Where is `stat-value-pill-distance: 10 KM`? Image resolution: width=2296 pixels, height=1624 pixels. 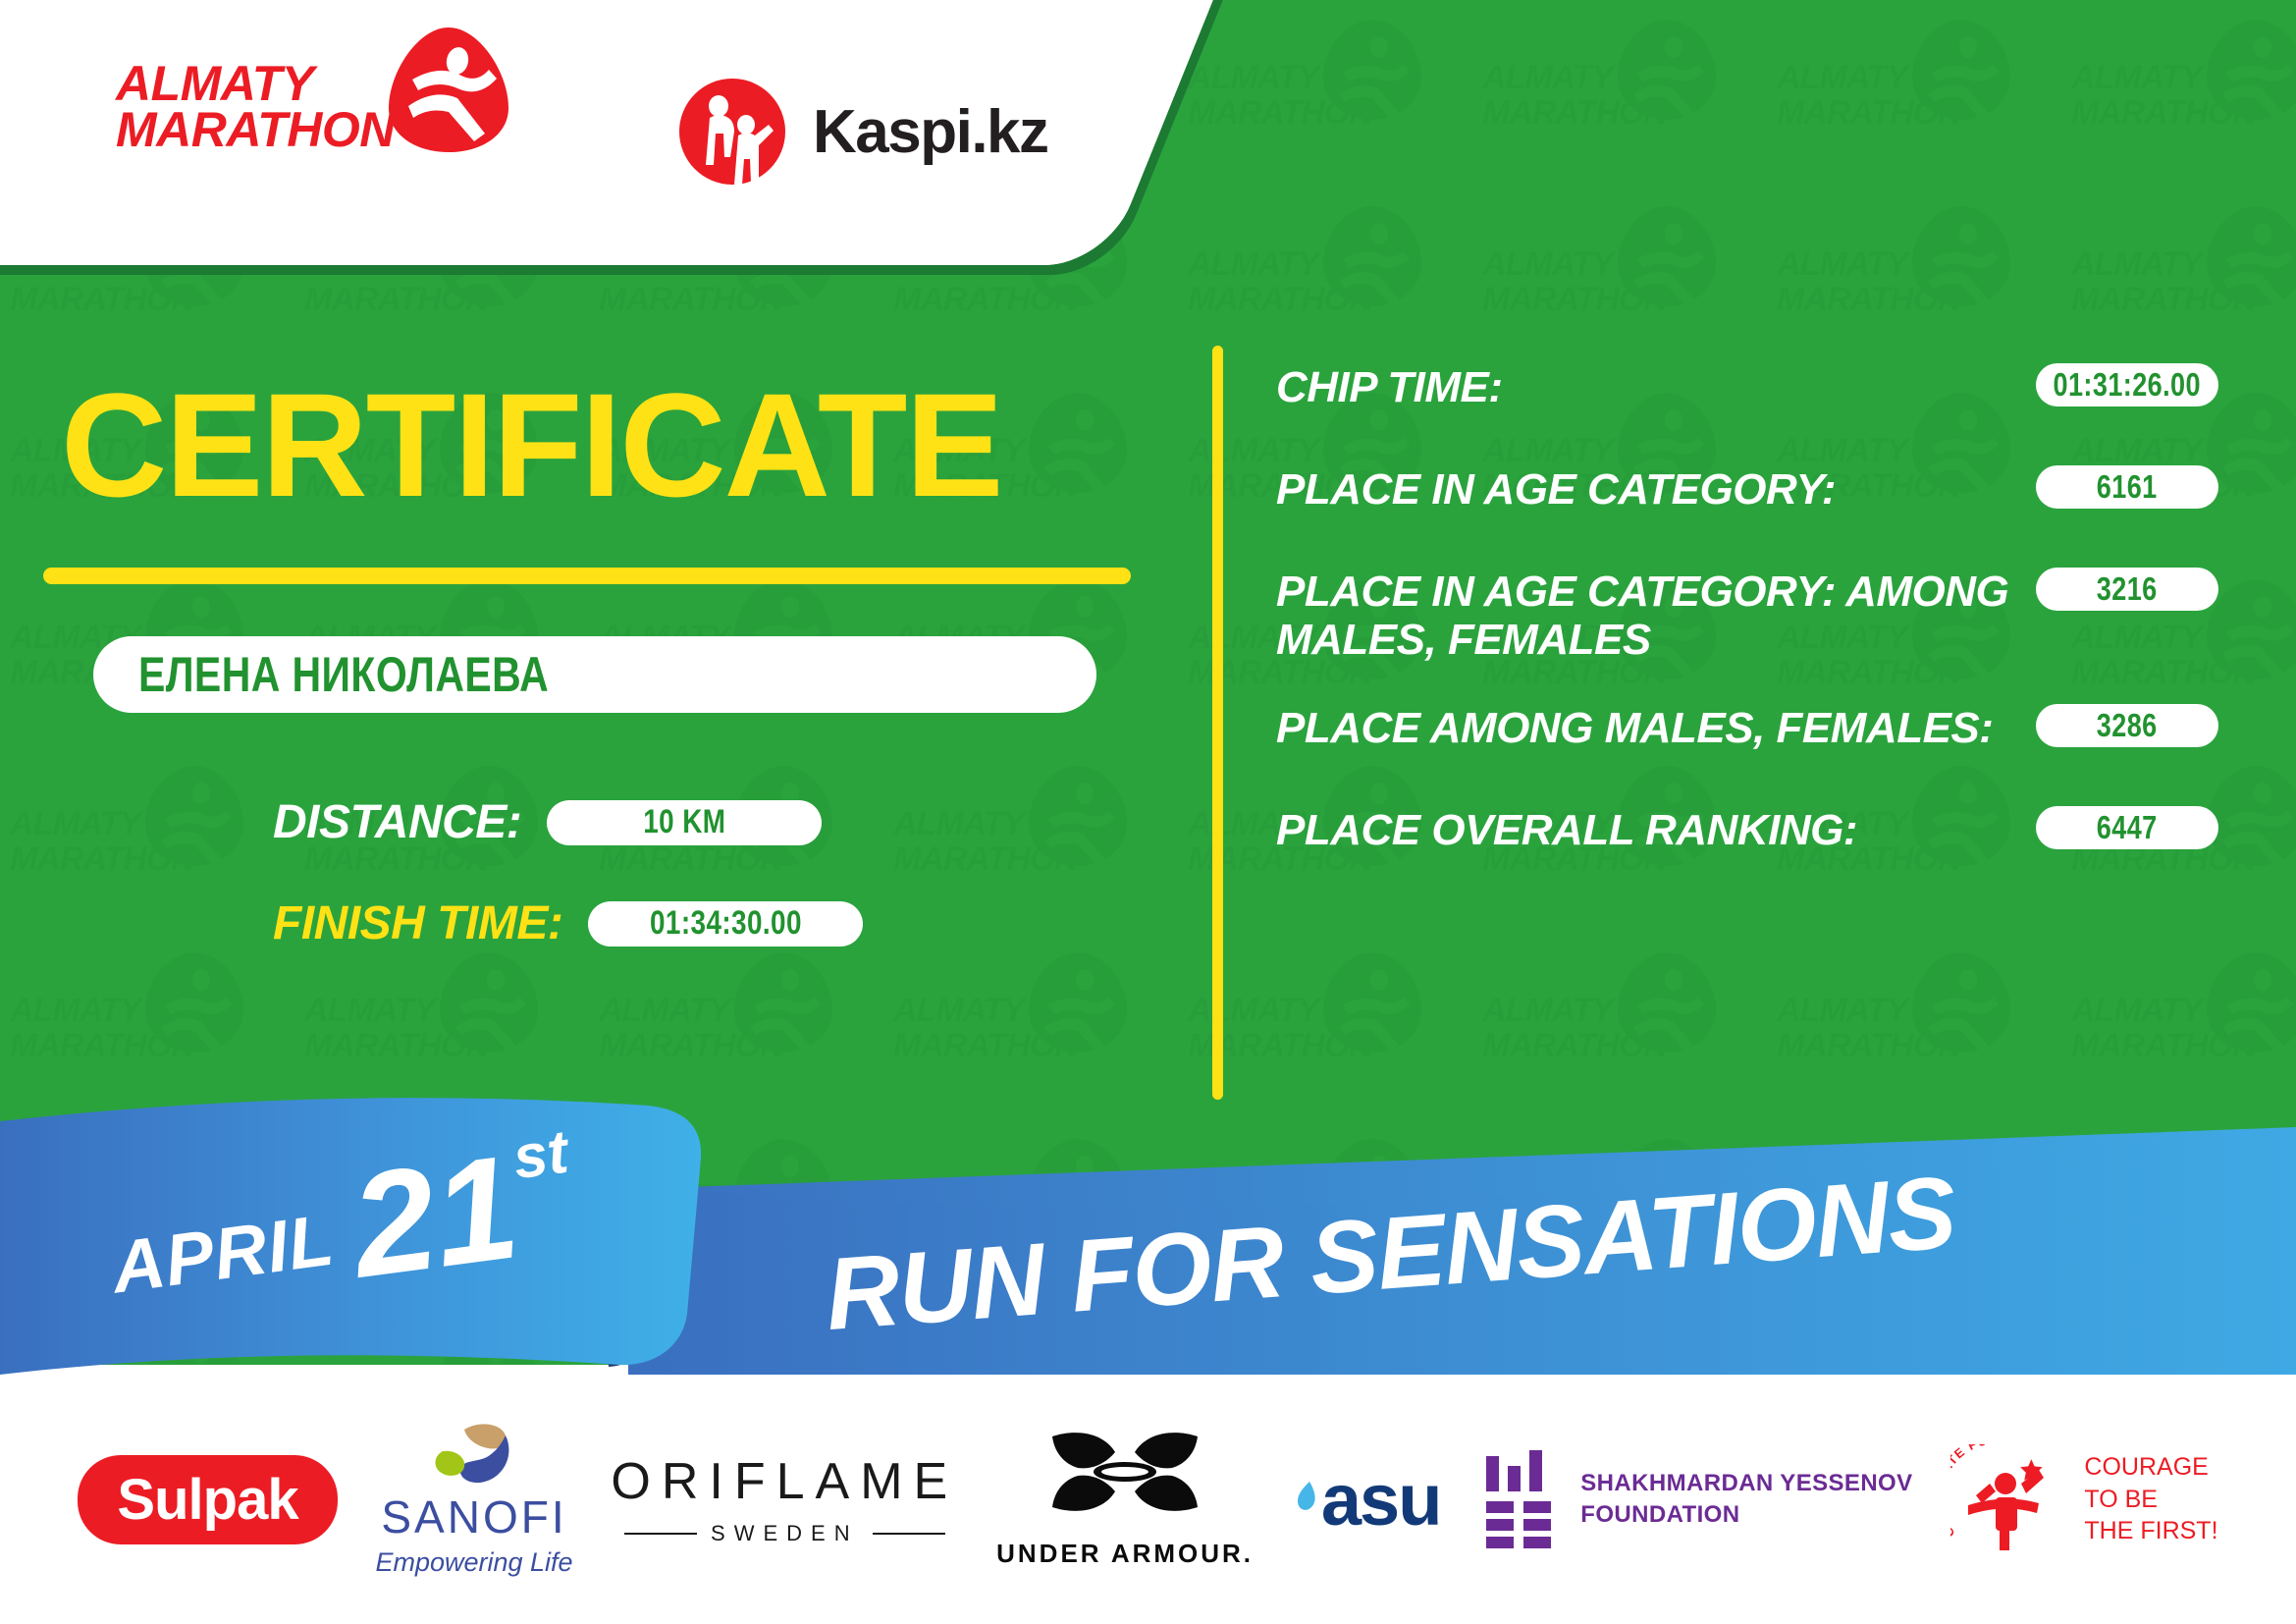 stat-value-pill-distance: 10 KM is located at coordinates (685, 822).